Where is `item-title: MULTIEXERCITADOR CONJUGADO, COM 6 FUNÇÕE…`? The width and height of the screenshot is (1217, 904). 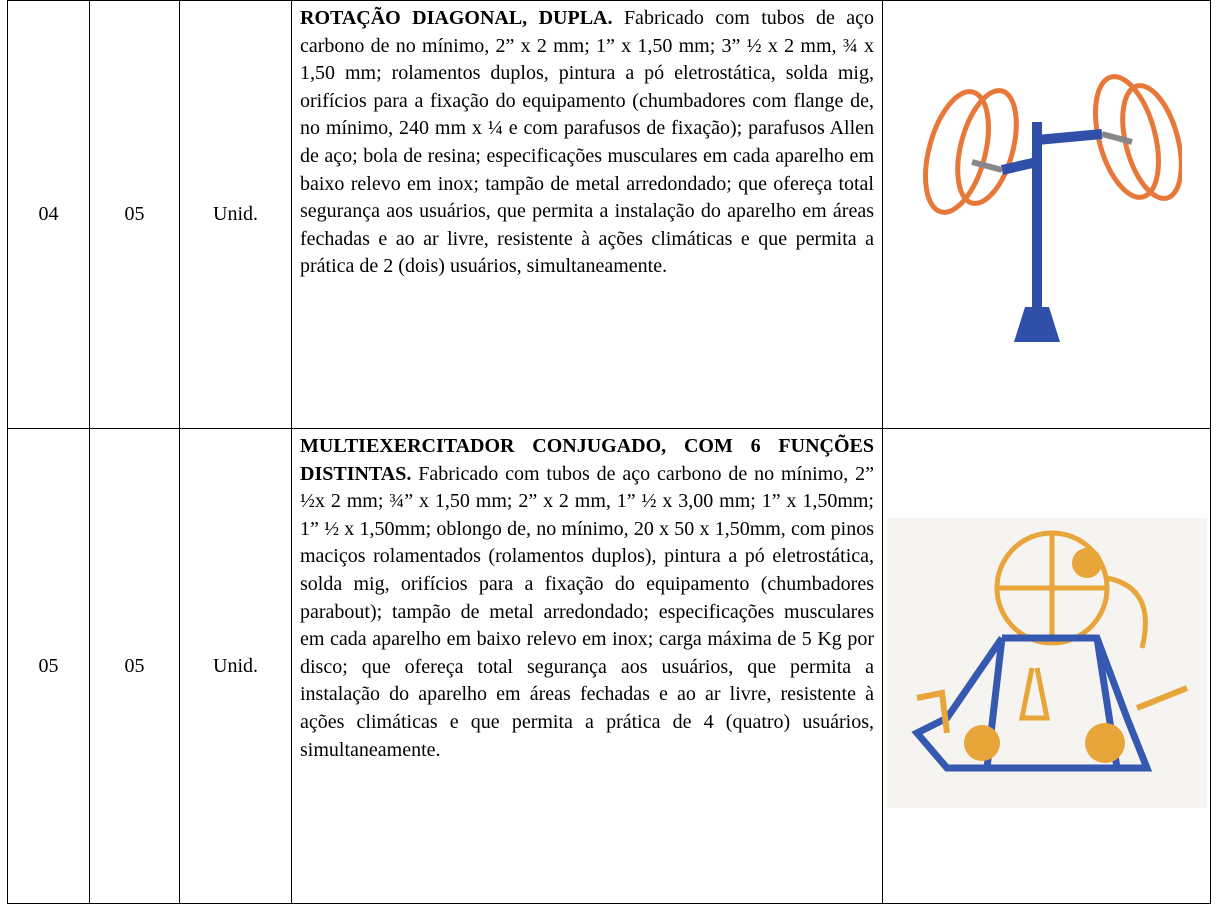 item-title: MULTIEXERCITADOR CONJUGADO, COM 6 FUNÇÕE… is located at coordinates (587, 460).